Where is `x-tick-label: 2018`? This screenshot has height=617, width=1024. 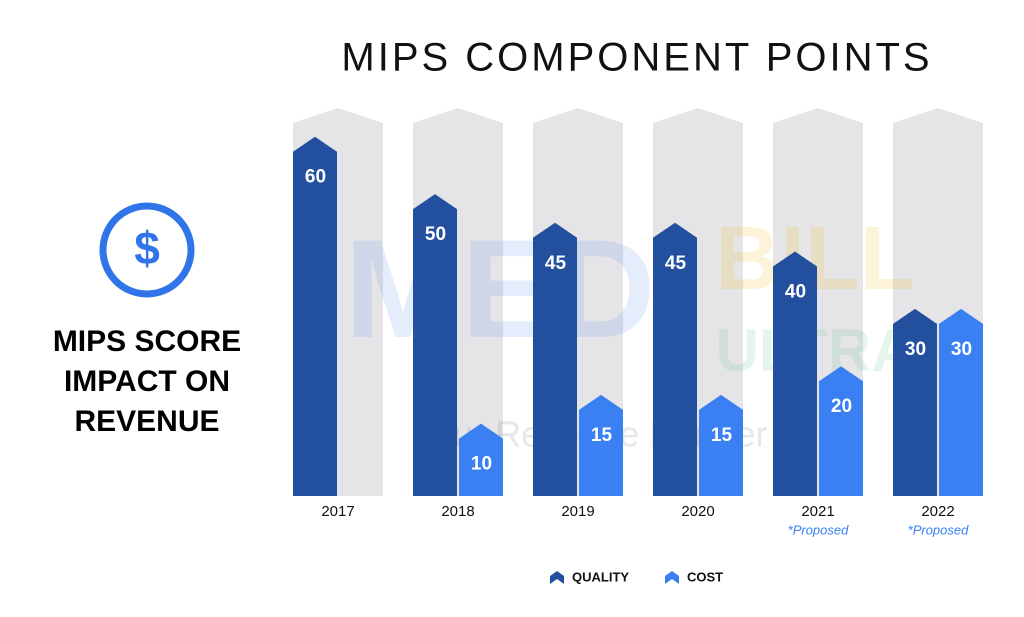
x-tick-label: 2018 is located at coordinates (457, 511).